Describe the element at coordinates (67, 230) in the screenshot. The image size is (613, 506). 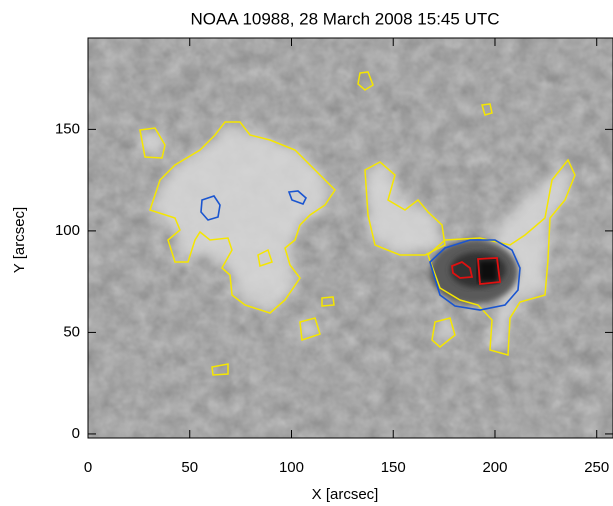
I see `y-tick-label: 100` at that location.